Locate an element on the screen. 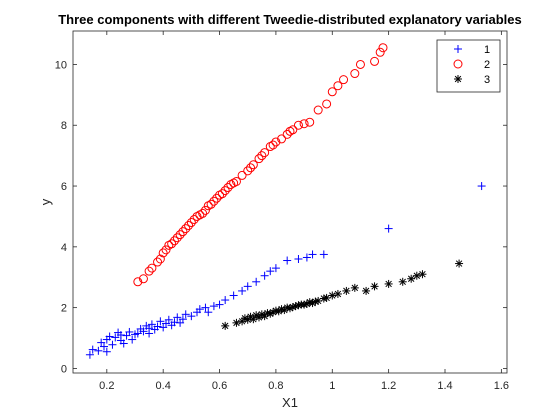 This screenshot has width=560, height=420. legend-label-2: 2 is located at coordinates (487, 65).